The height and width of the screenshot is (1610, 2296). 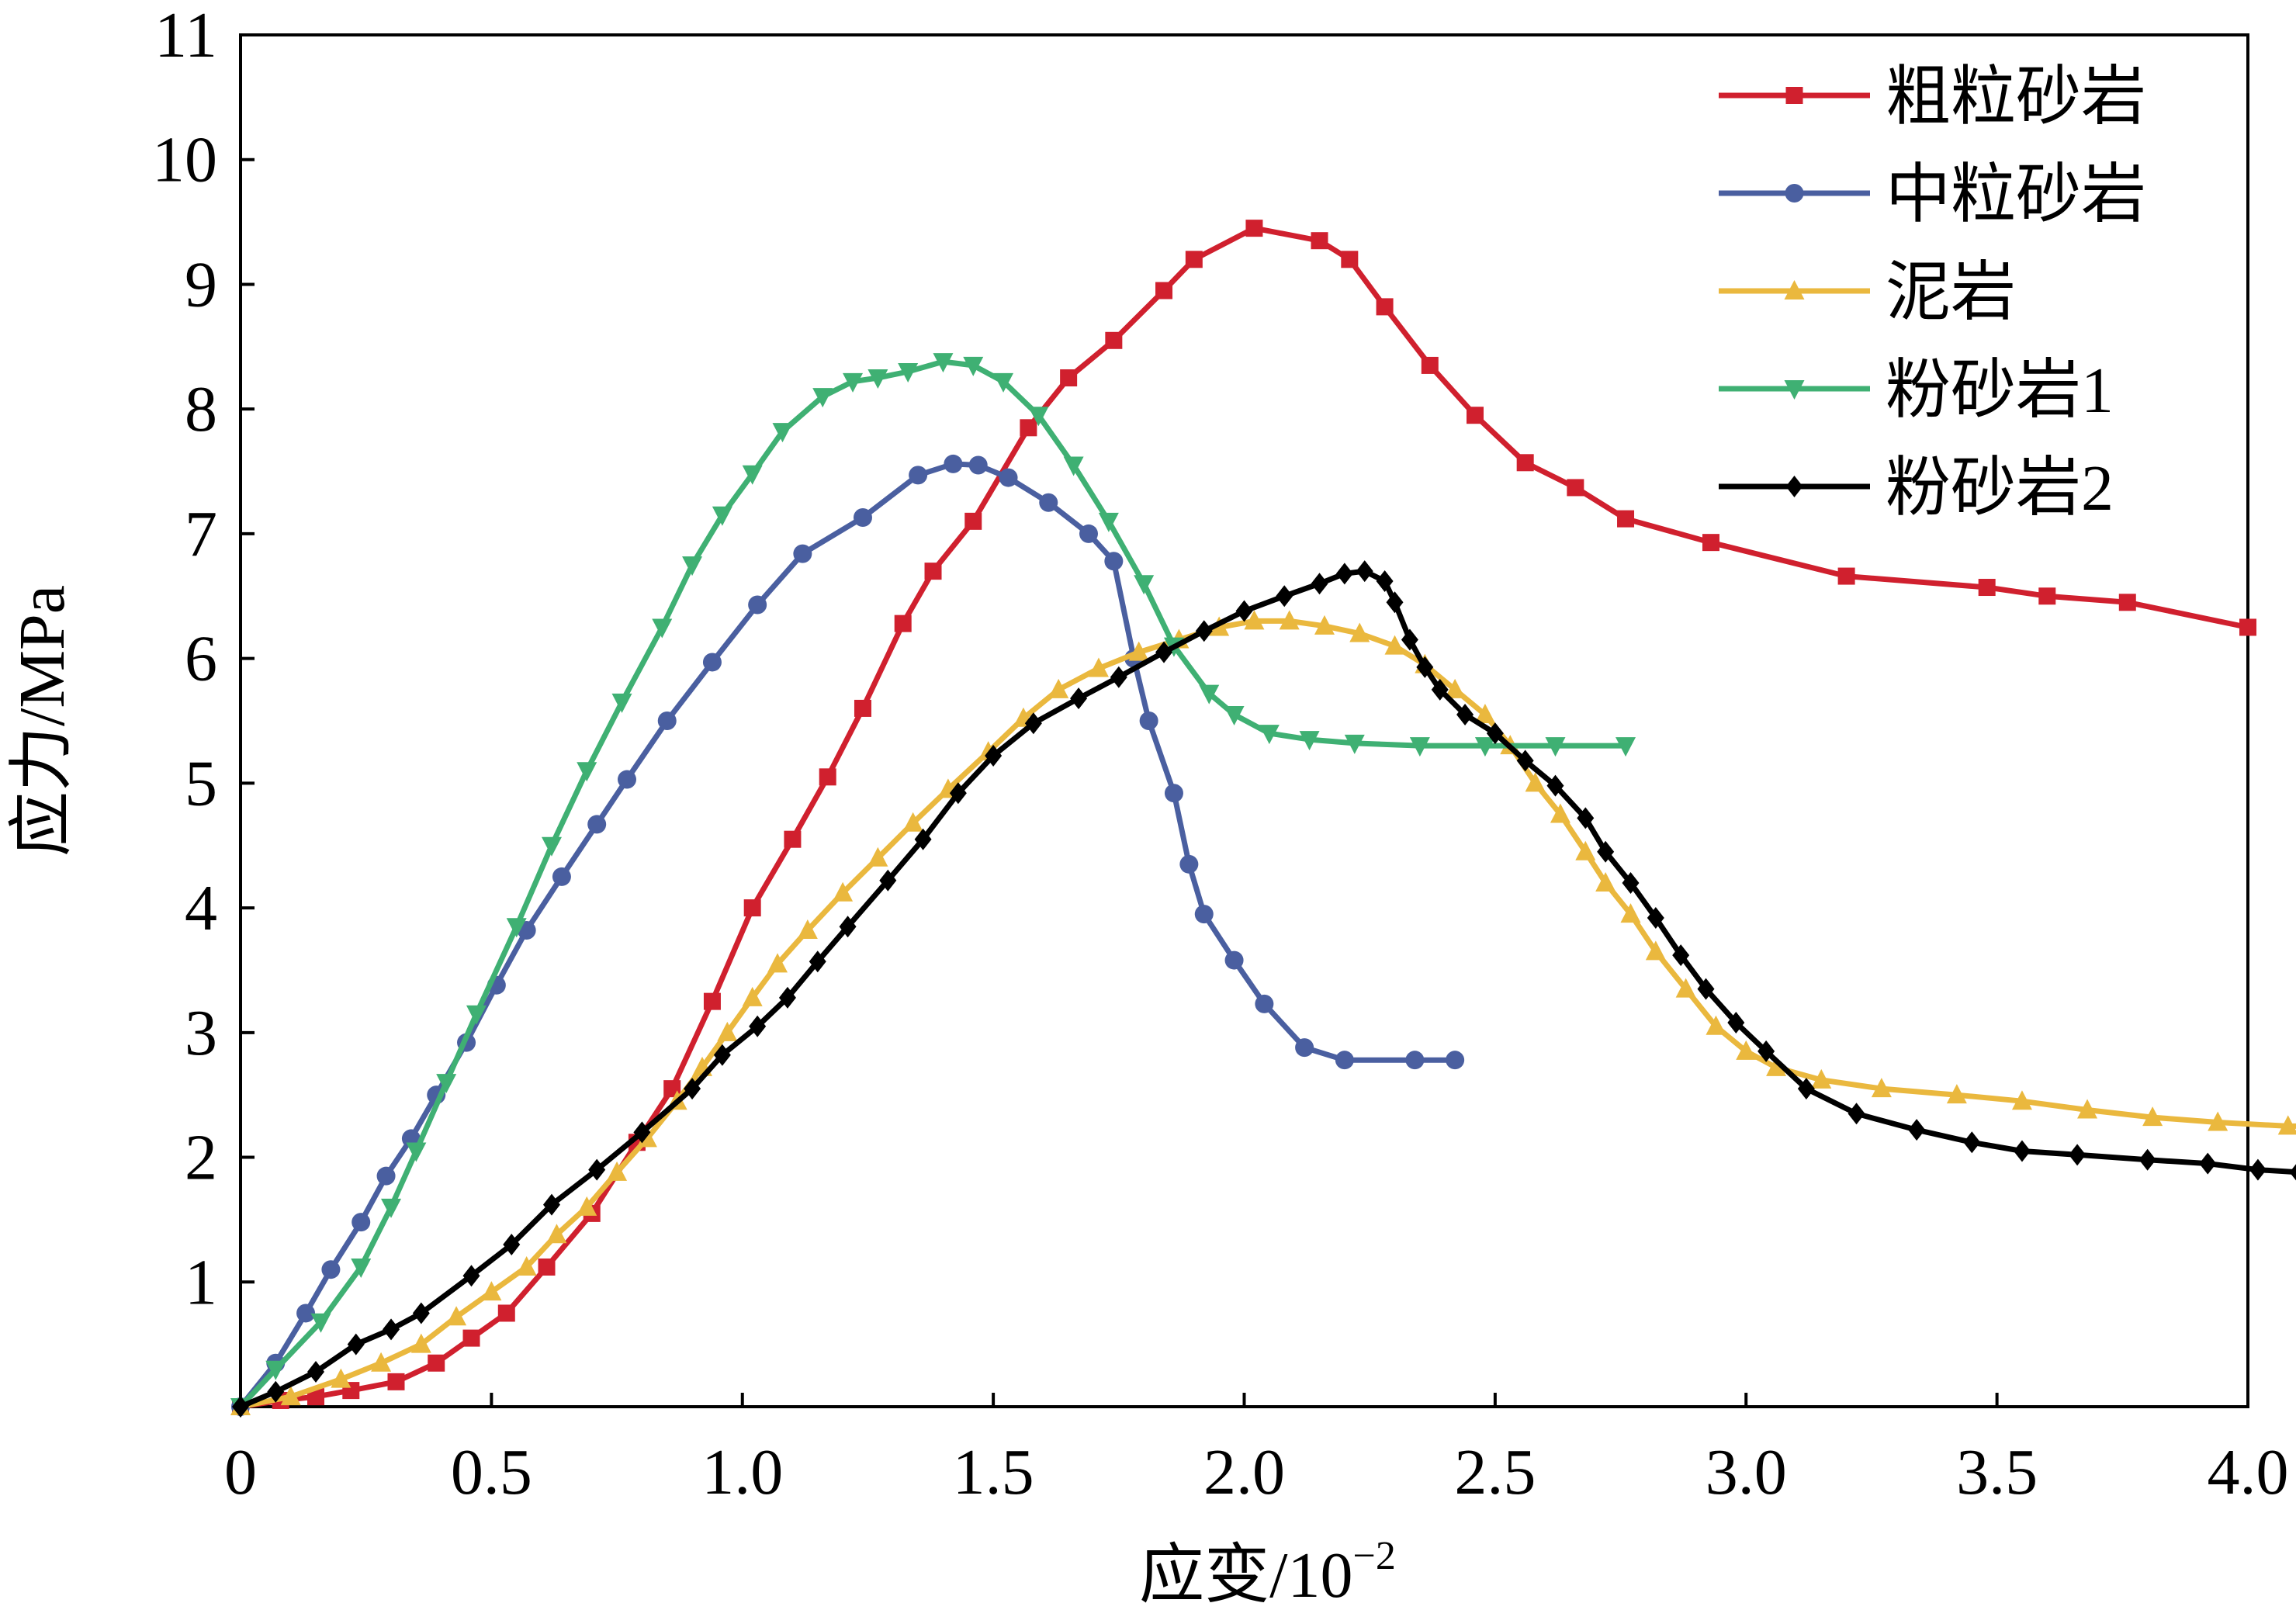 I want to click on y-tick-label: 10, so click(x=185, y=160).